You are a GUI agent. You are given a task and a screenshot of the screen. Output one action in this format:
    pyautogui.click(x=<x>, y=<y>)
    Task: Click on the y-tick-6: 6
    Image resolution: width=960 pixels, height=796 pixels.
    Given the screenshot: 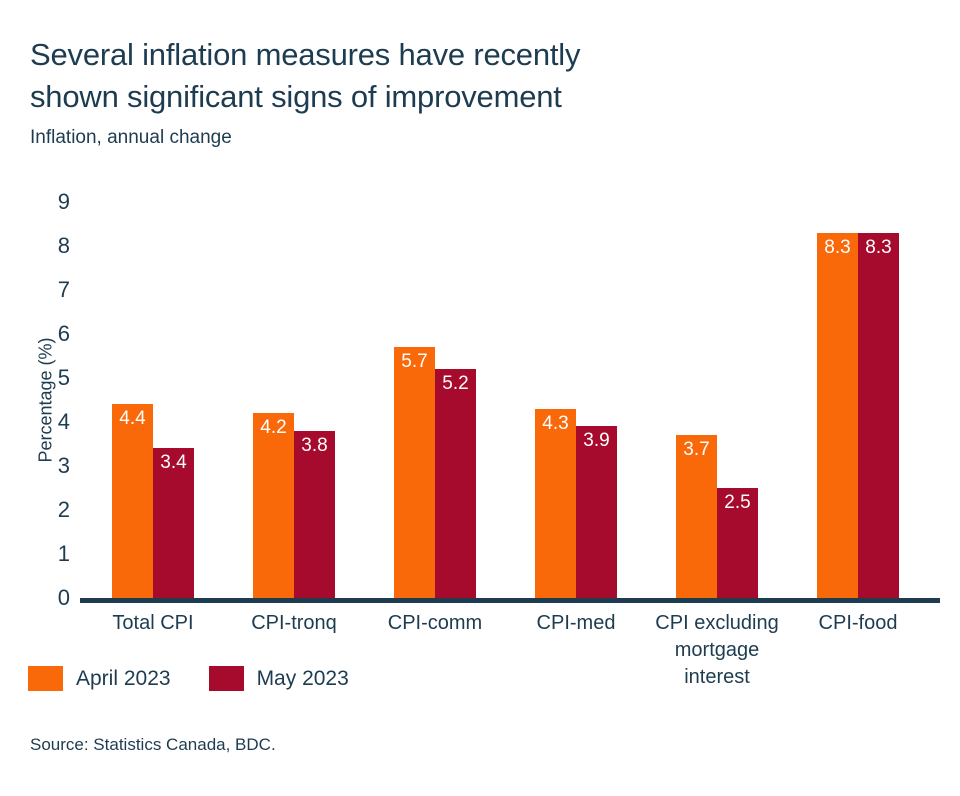 What is the action you would take?
    pyautogui.click(x=63, y=333)
    